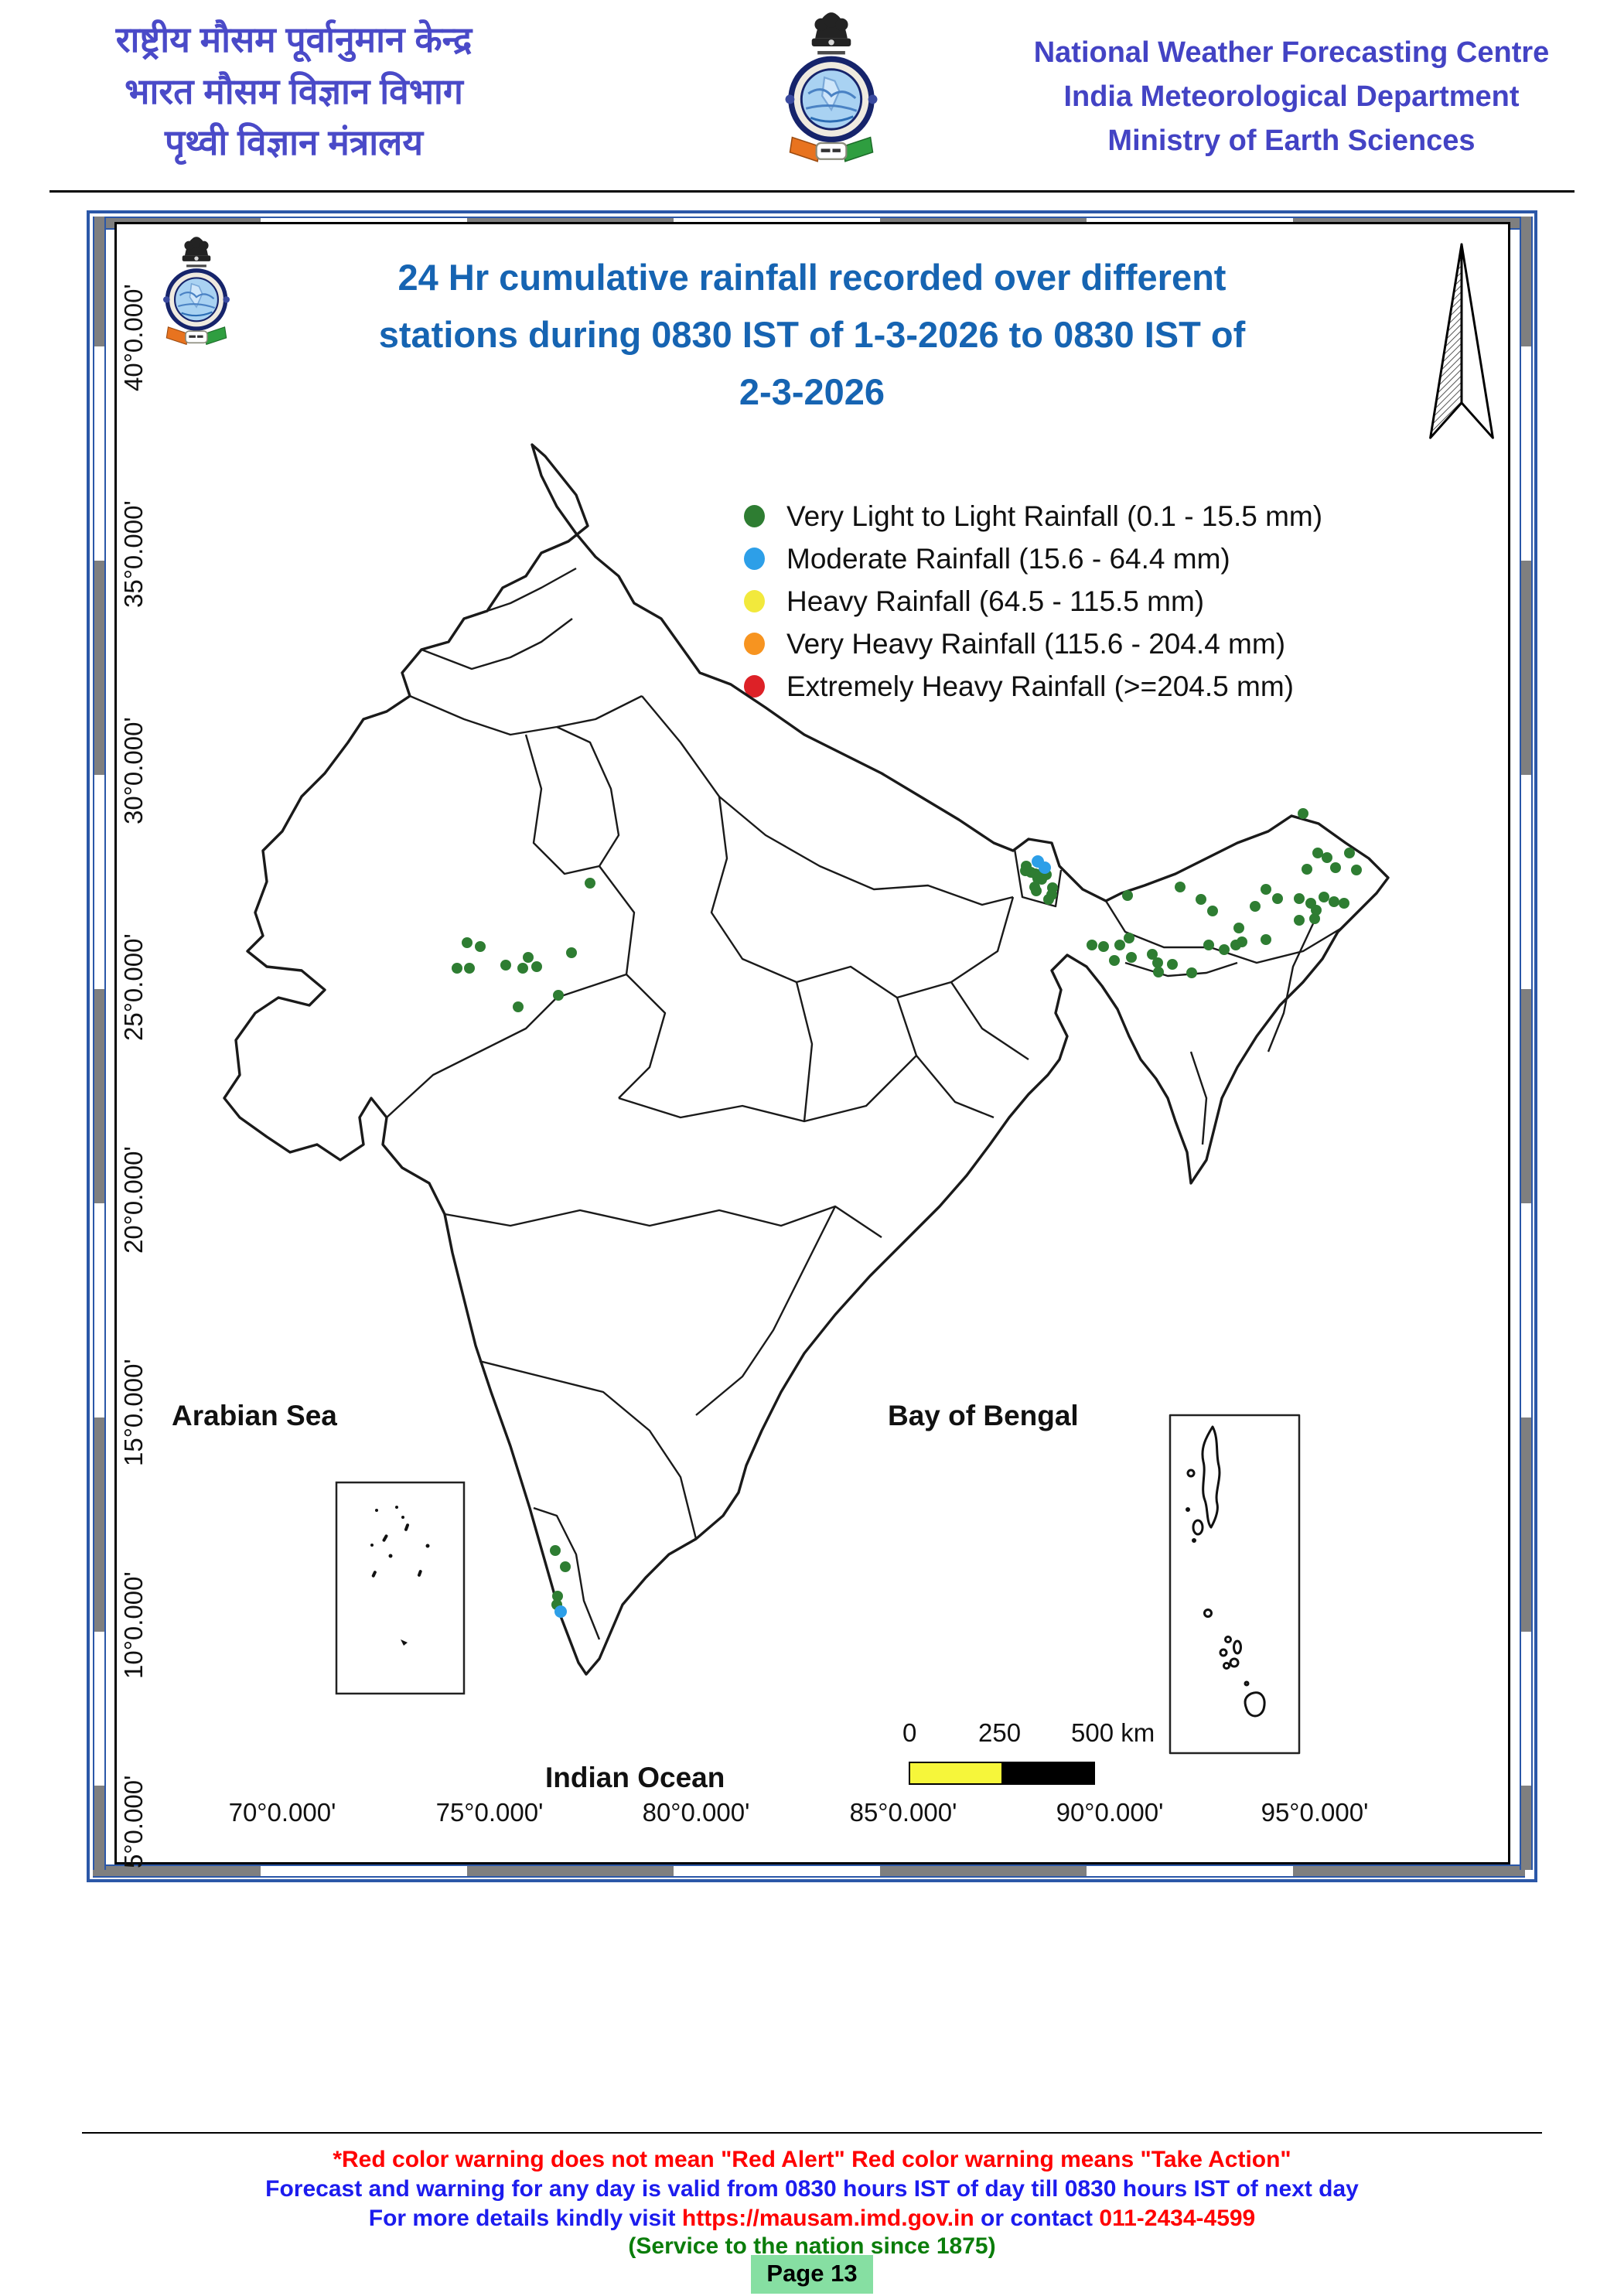  Describe the element at coordinates (809, 1871) in the screenshot. I see `map-neatline-bottom` at that location.